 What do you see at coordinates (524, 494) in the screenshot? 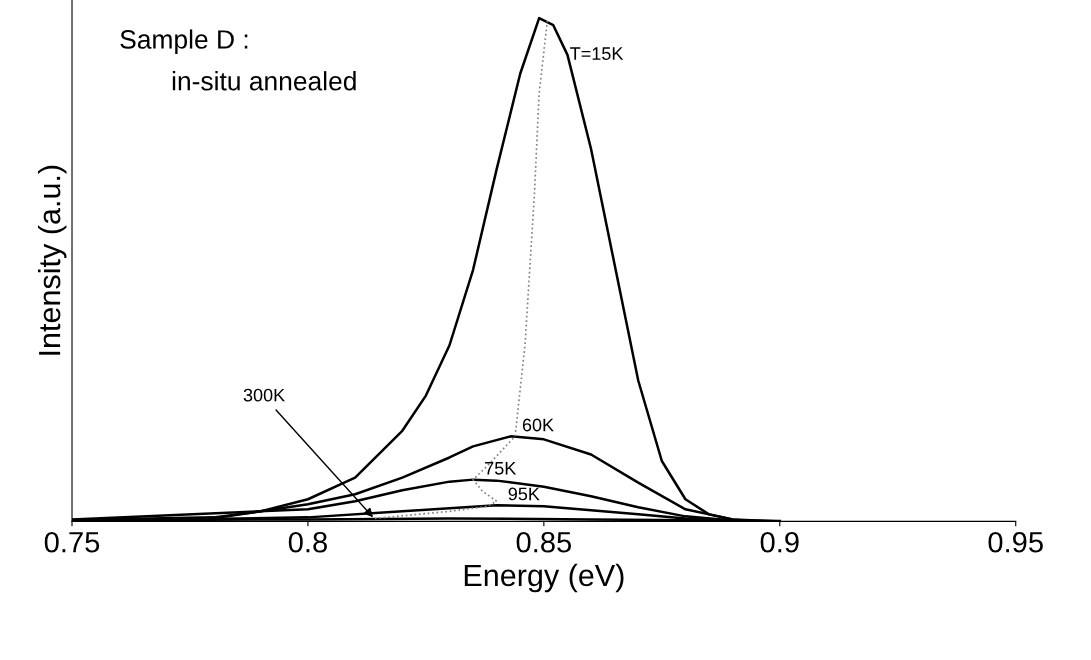
I see `series-label: 95K` at bounding box center [524, 494].